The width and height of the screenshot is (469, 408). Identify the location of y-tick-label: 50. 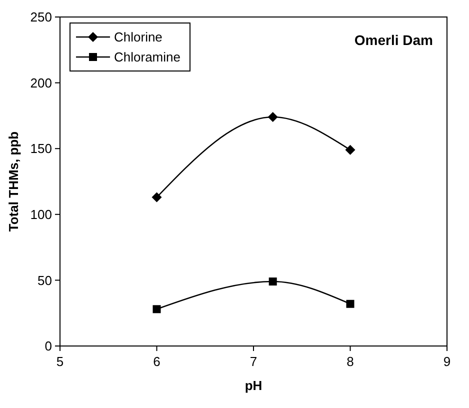
(45, 280).